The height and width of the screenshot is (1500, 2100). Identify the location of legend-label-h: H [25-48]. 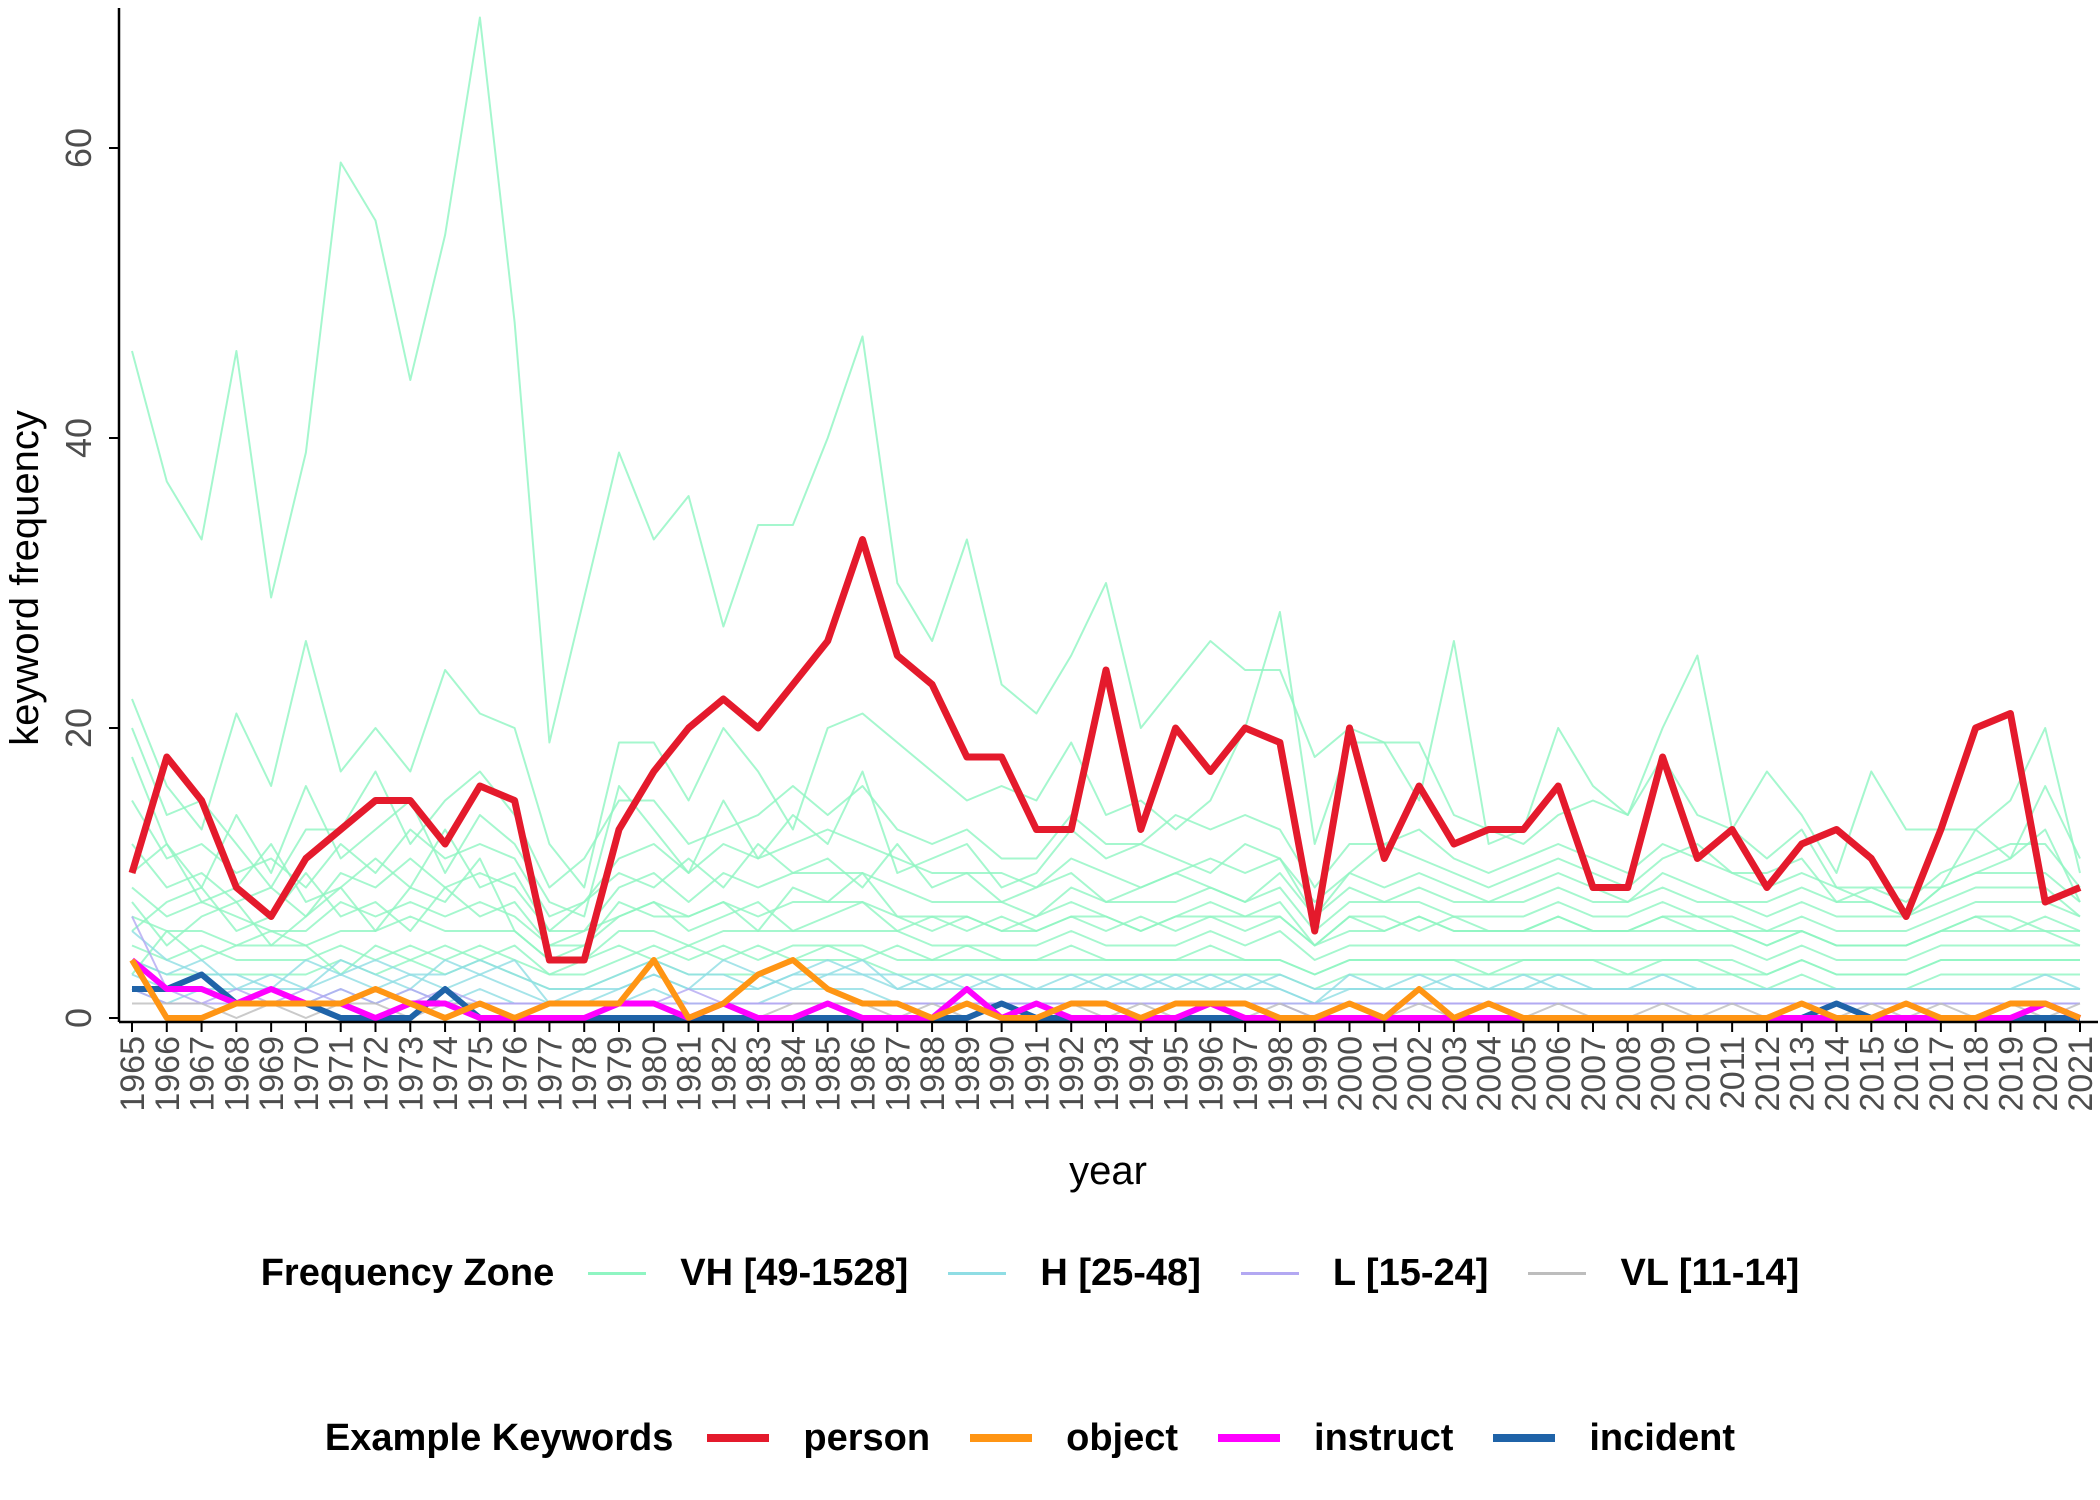
(1120, 1272).